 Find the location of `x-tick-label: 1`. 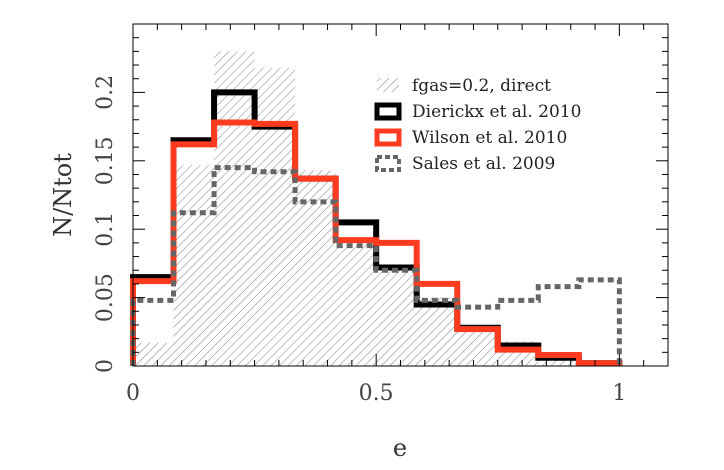

x-tick-label: 1 is located at coordinates (619, 393).